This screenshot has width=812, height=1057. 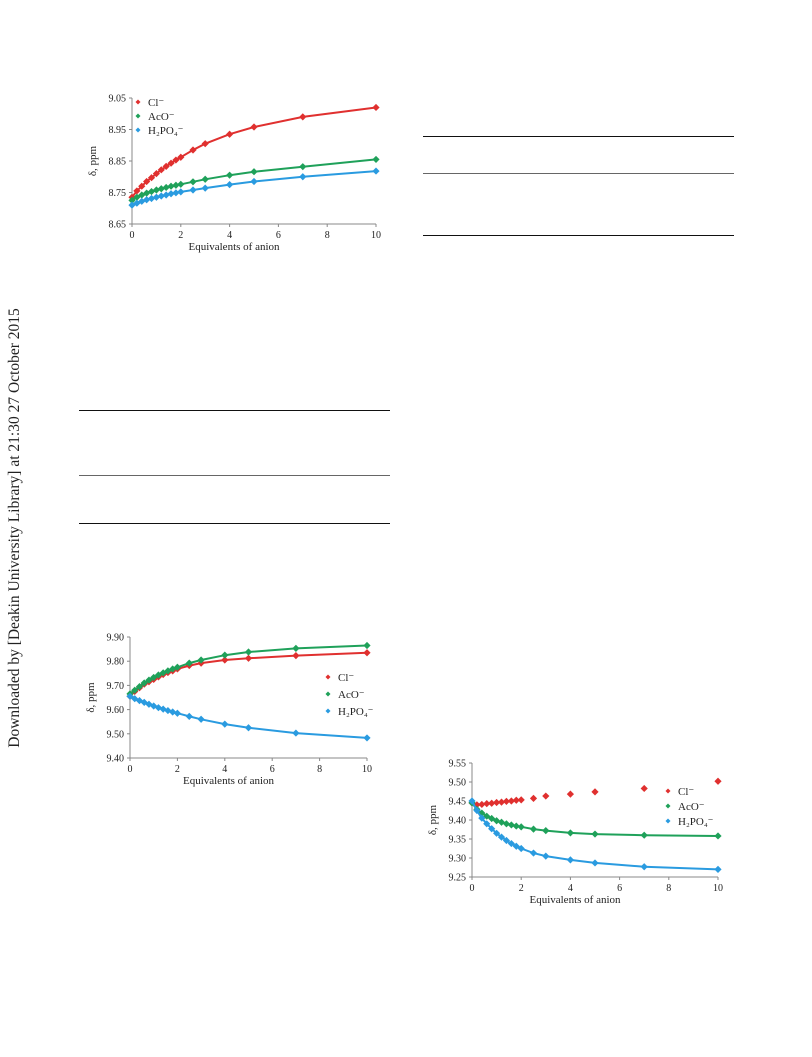 I want to click on y-tick-label: 9.90, so click(x=116, y=638).